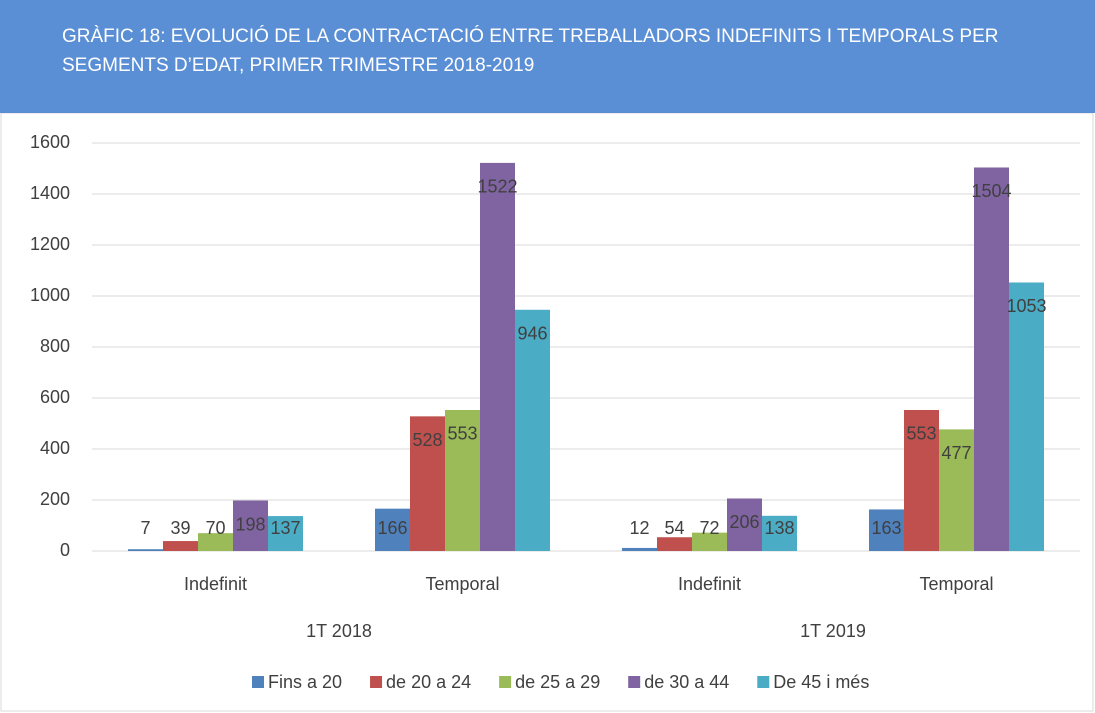 The width and height of the screenshot is (1095, 713). Describe the element at coordinates (50, 244) in the screenshot. I see `y-tick-label: 1200` at that location.